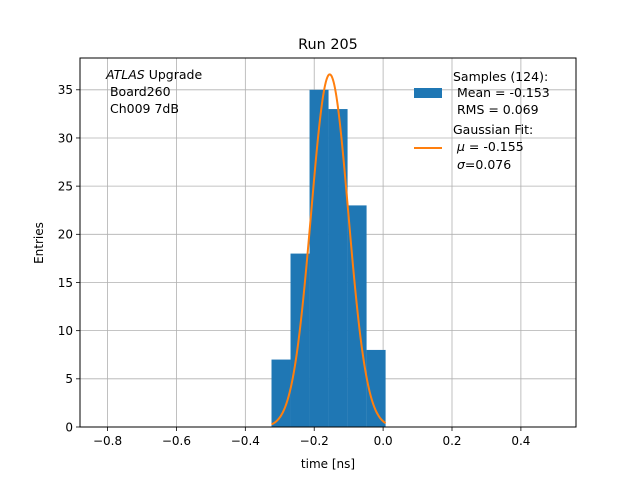  I want to click on experiment-annotation: ATLAS Upgrade Board260 Ch009 7dB, so click(153, 91).